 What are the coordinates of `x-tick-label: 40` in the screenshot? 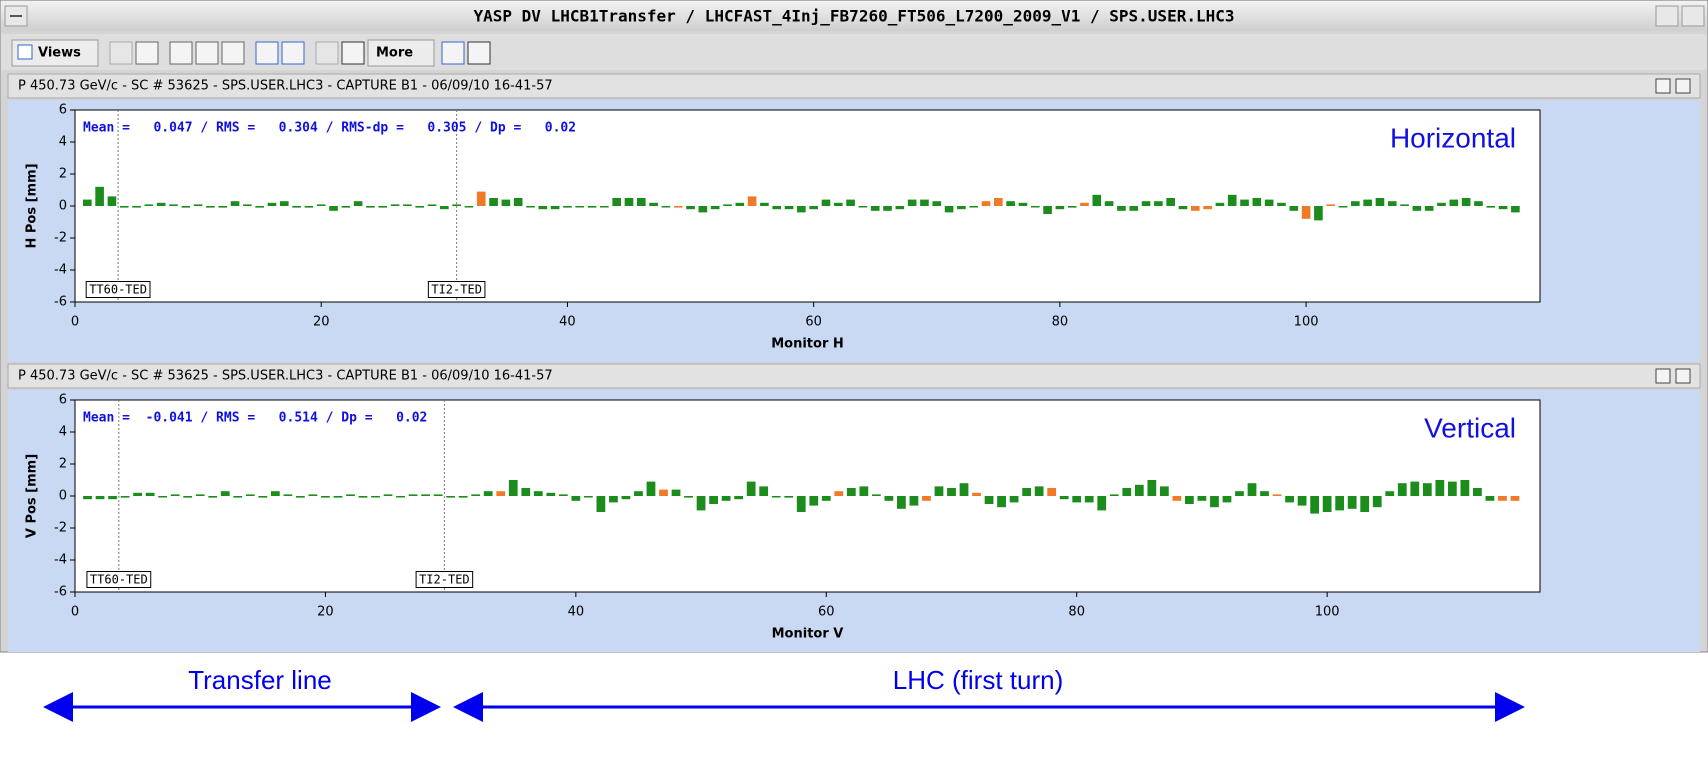 It's located at (576, 612).